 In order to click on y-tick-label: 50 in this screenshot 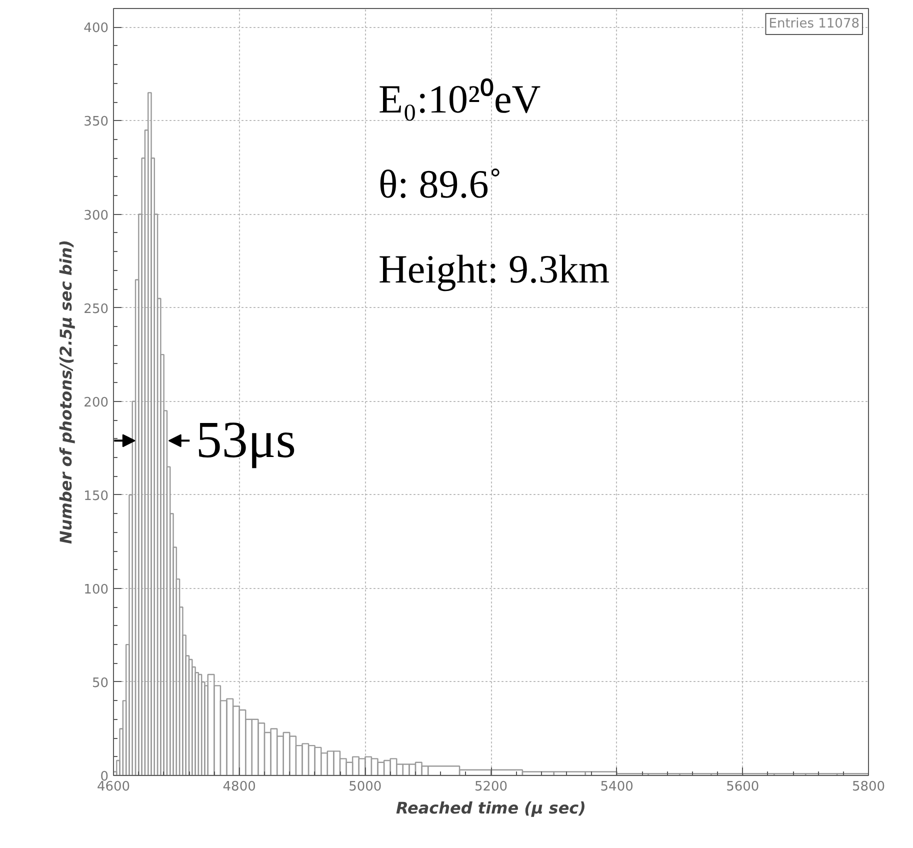, I will do `click(100, 683)`.